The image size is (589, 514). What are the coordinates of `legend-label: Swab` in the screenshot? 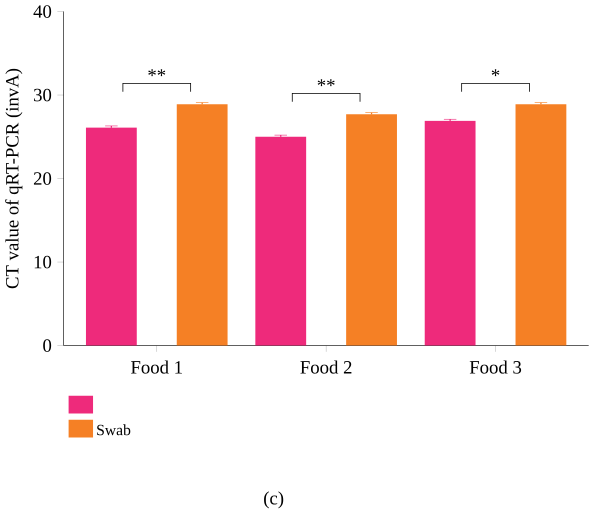 It's located at (113, 430).